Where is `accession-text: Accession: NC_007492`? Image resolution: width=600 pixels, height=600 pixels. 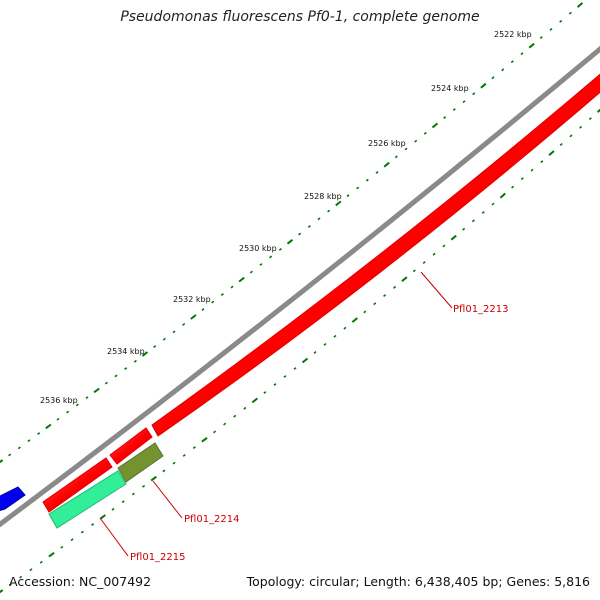 accession-text: Accession: NC_007492 is located at coordinates (80, 581).